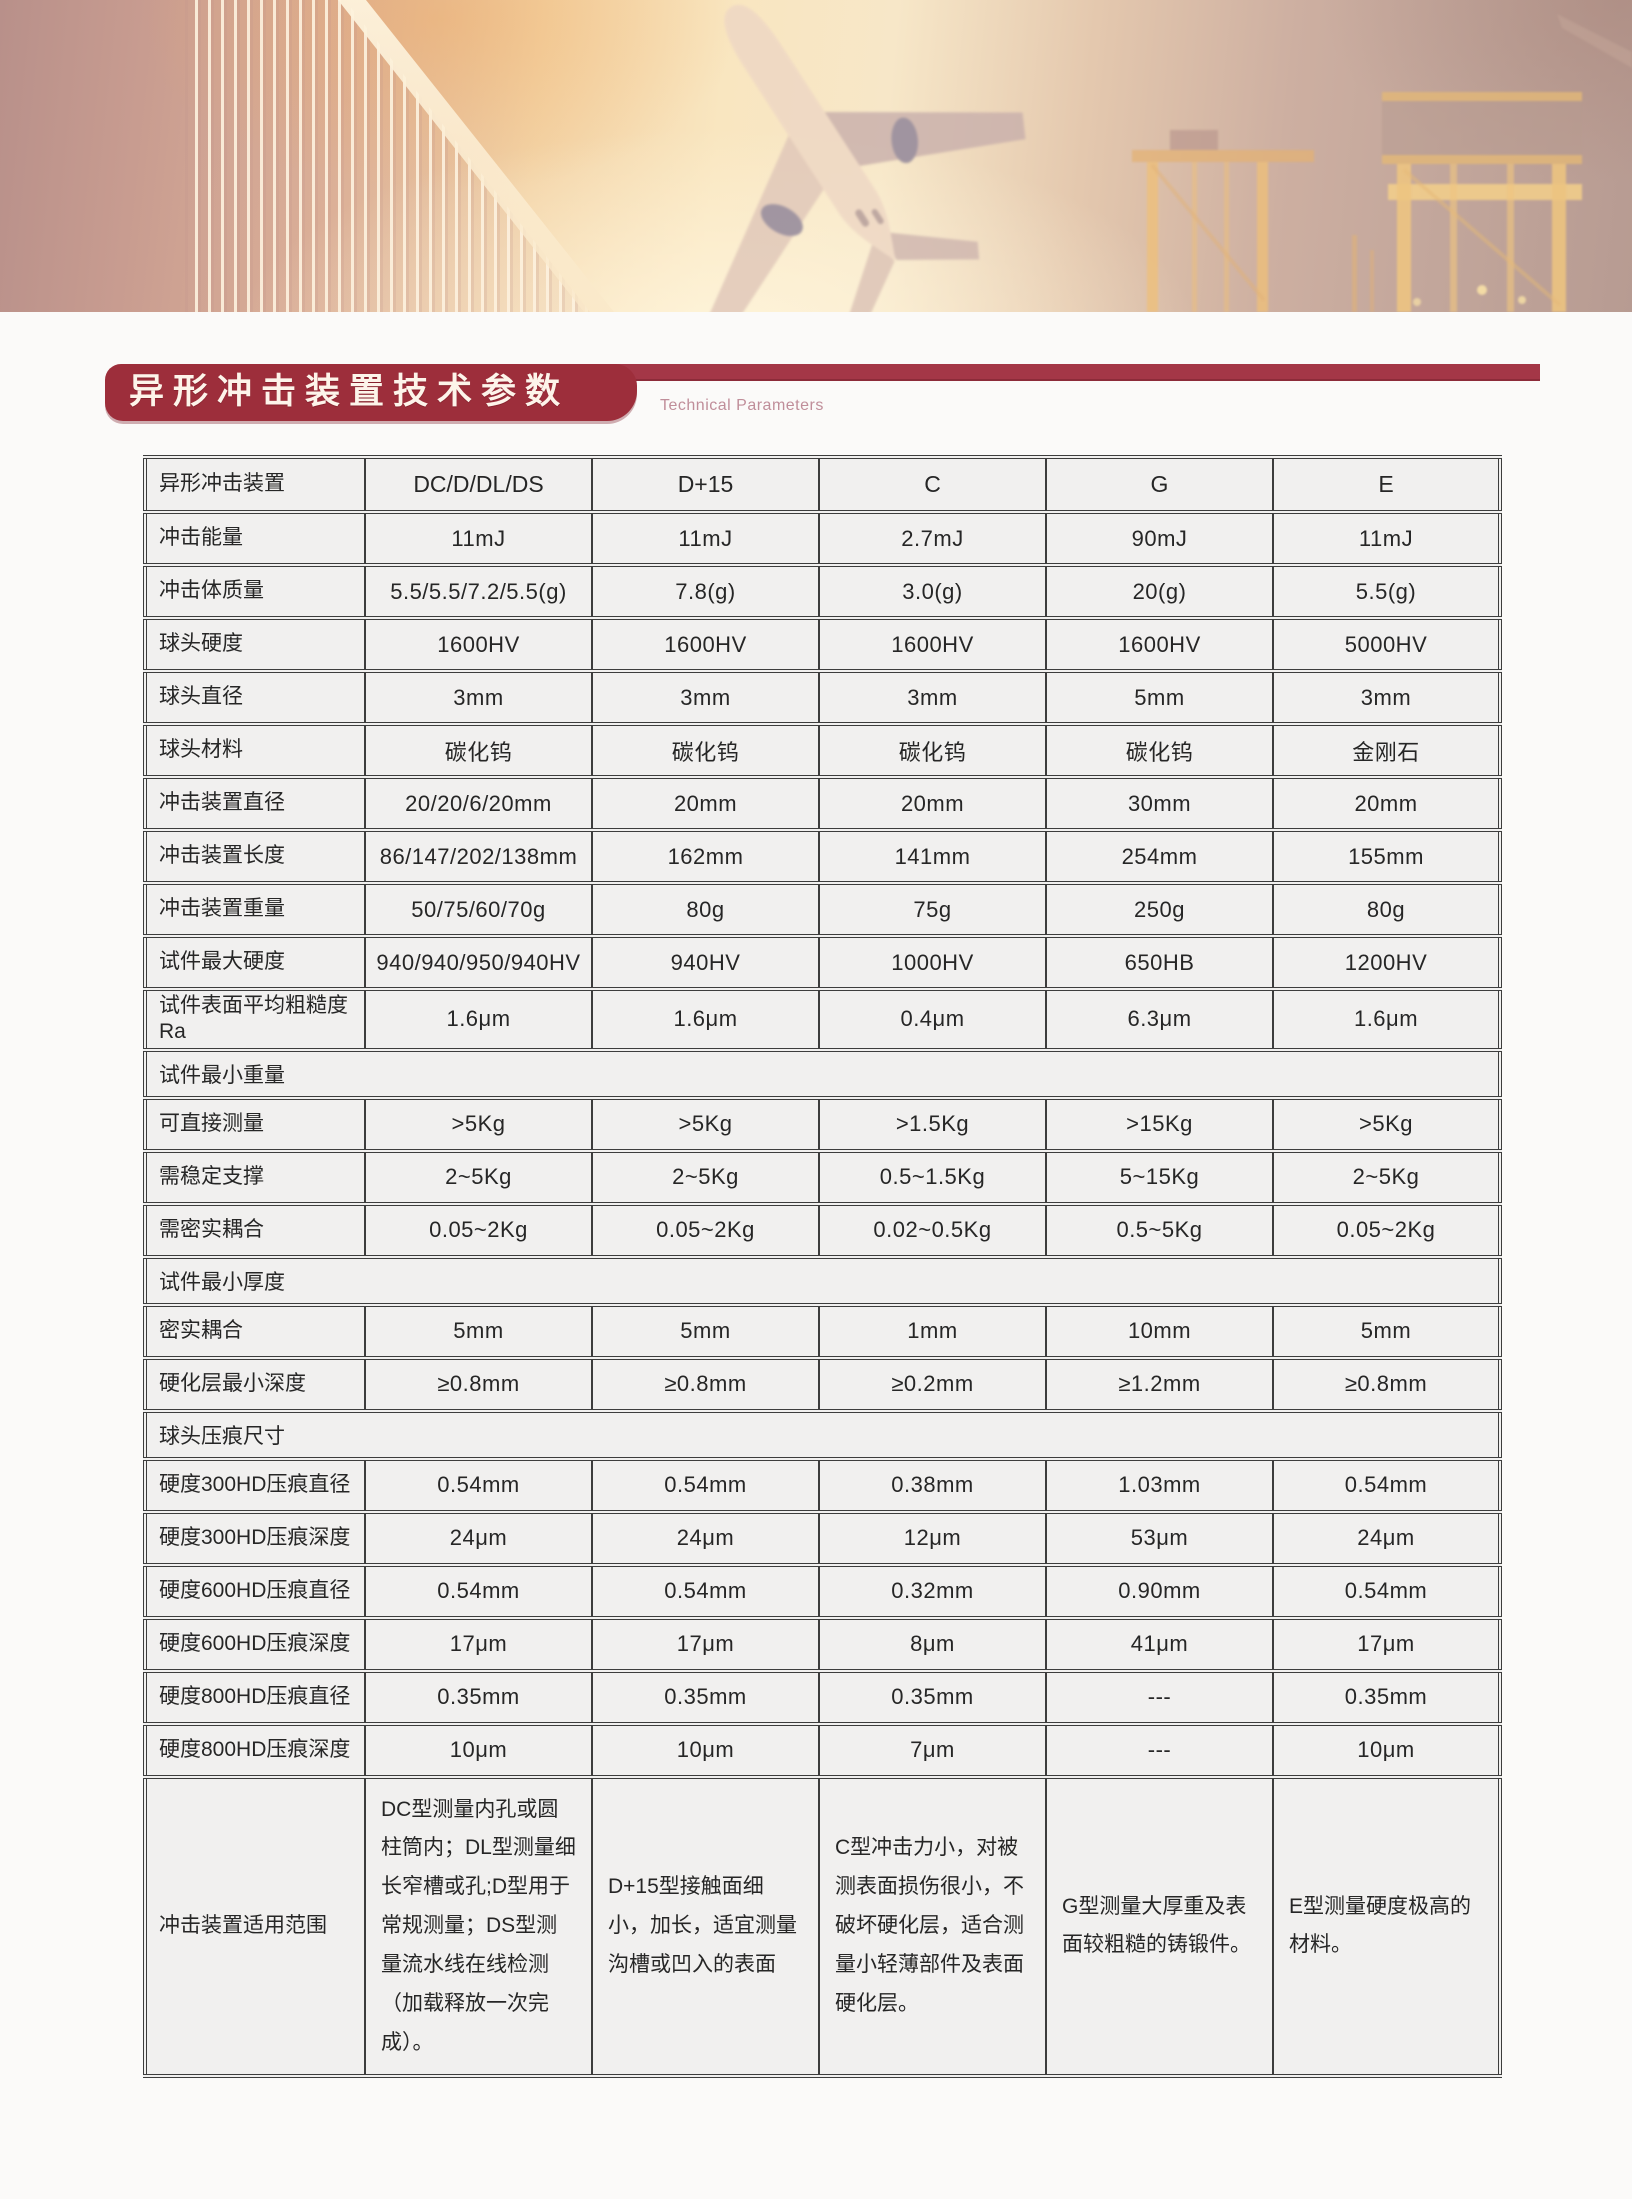 The image size is (1632, 2199). Describe the element at coordinates (255, 1644) in the screenshot. I see `row-label: 硬度600HD压痕深度` at that location.